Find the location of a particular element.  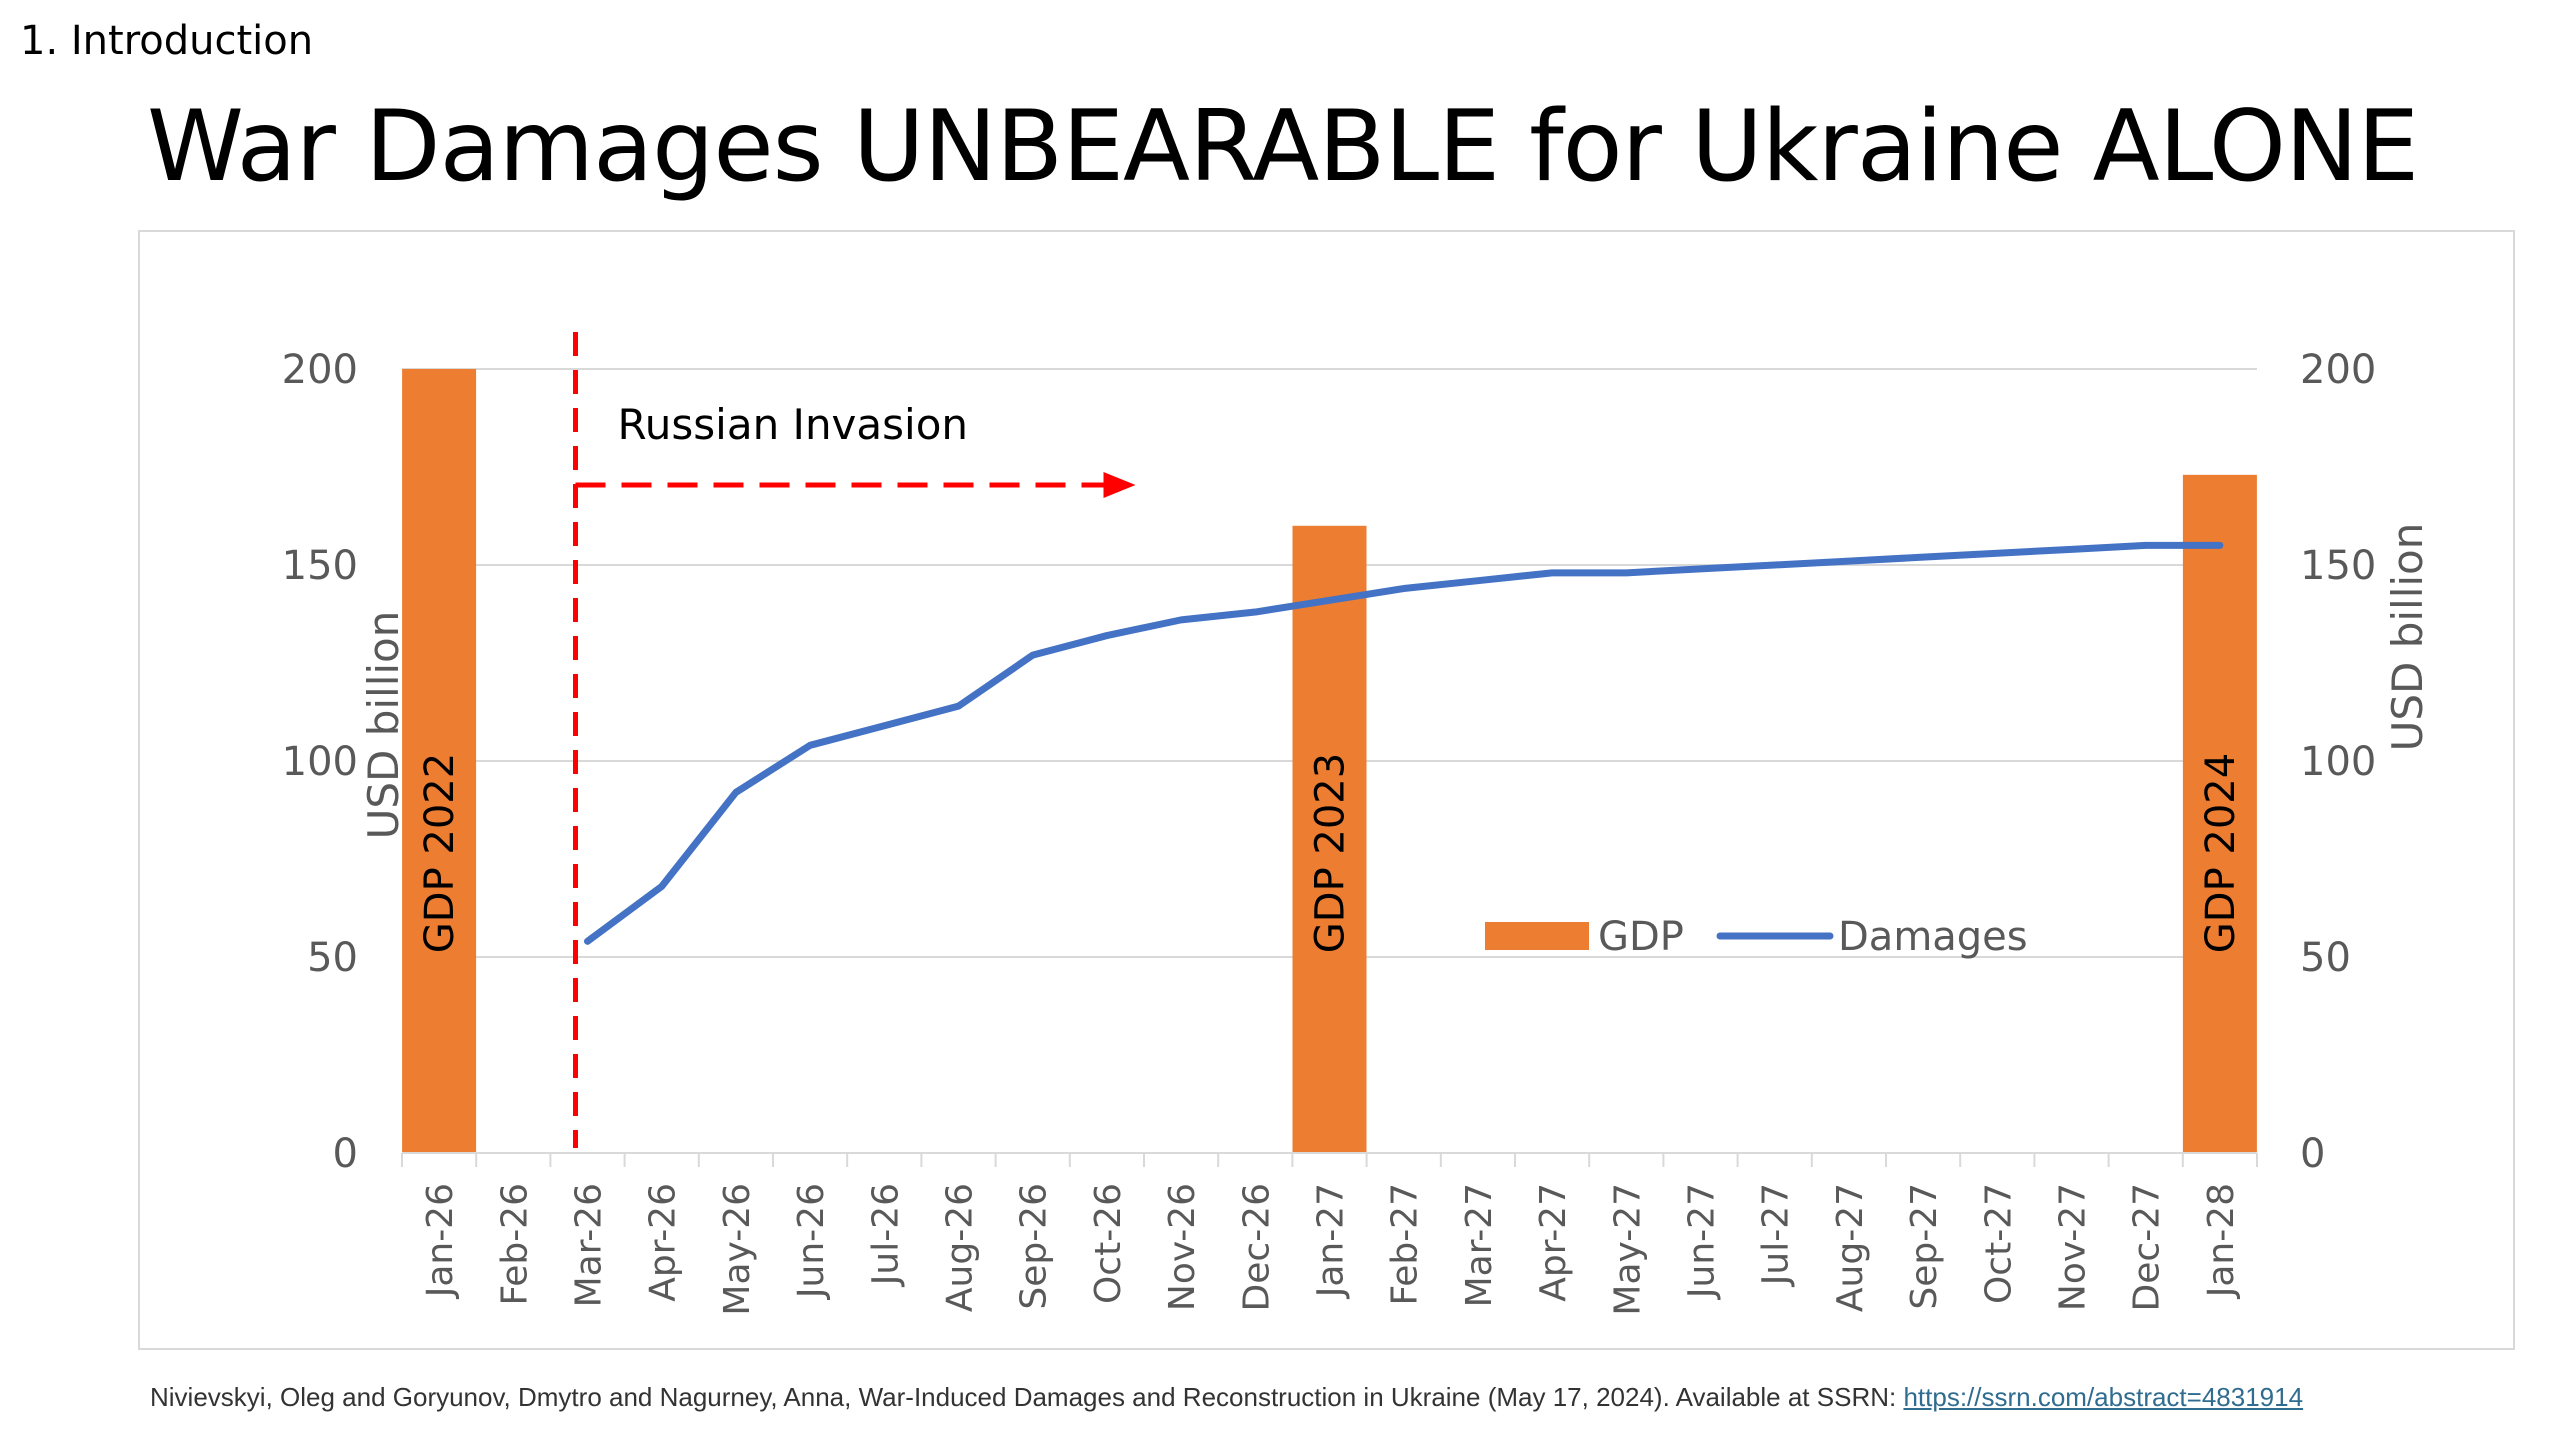

x-tick-label: Aug-26 is located at coordinates (960, 1247).